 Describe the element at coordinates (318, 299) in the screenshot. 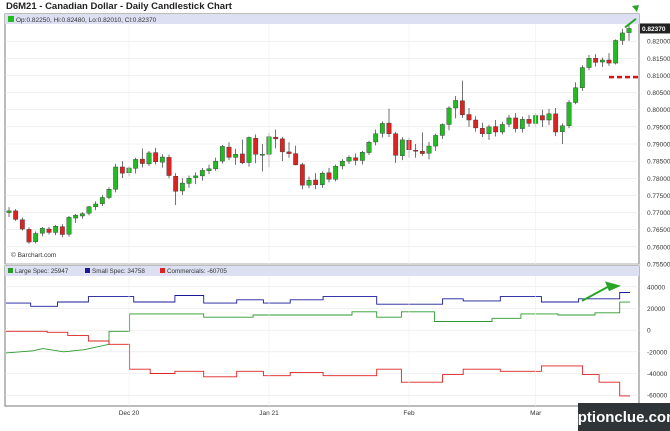

I see `small-spec-line` at that location.